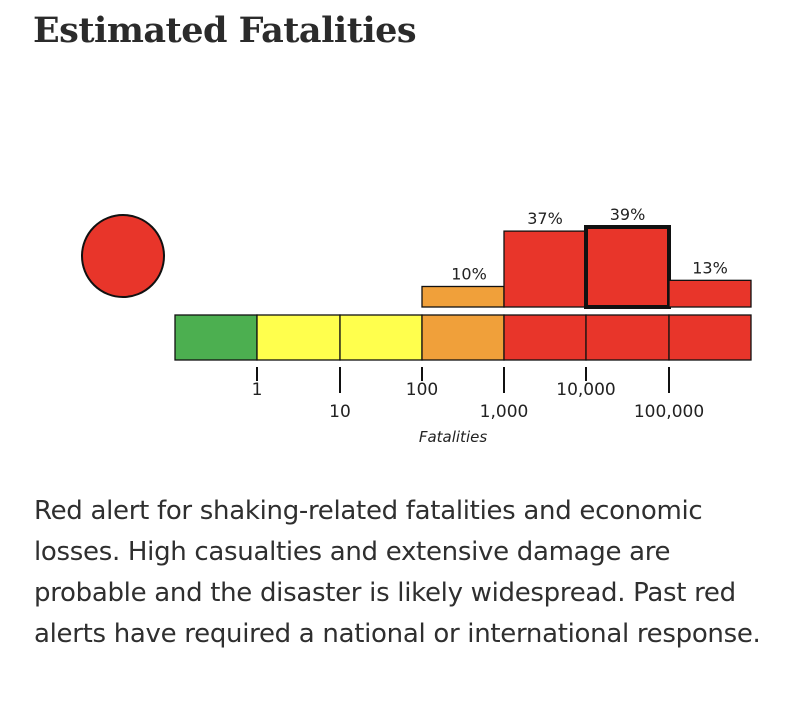 This screenshot has width=800, height=724. Describe the element at coordinates (545, 218) in the screenshot. I see `bar-percent-label: 37%` at that location.